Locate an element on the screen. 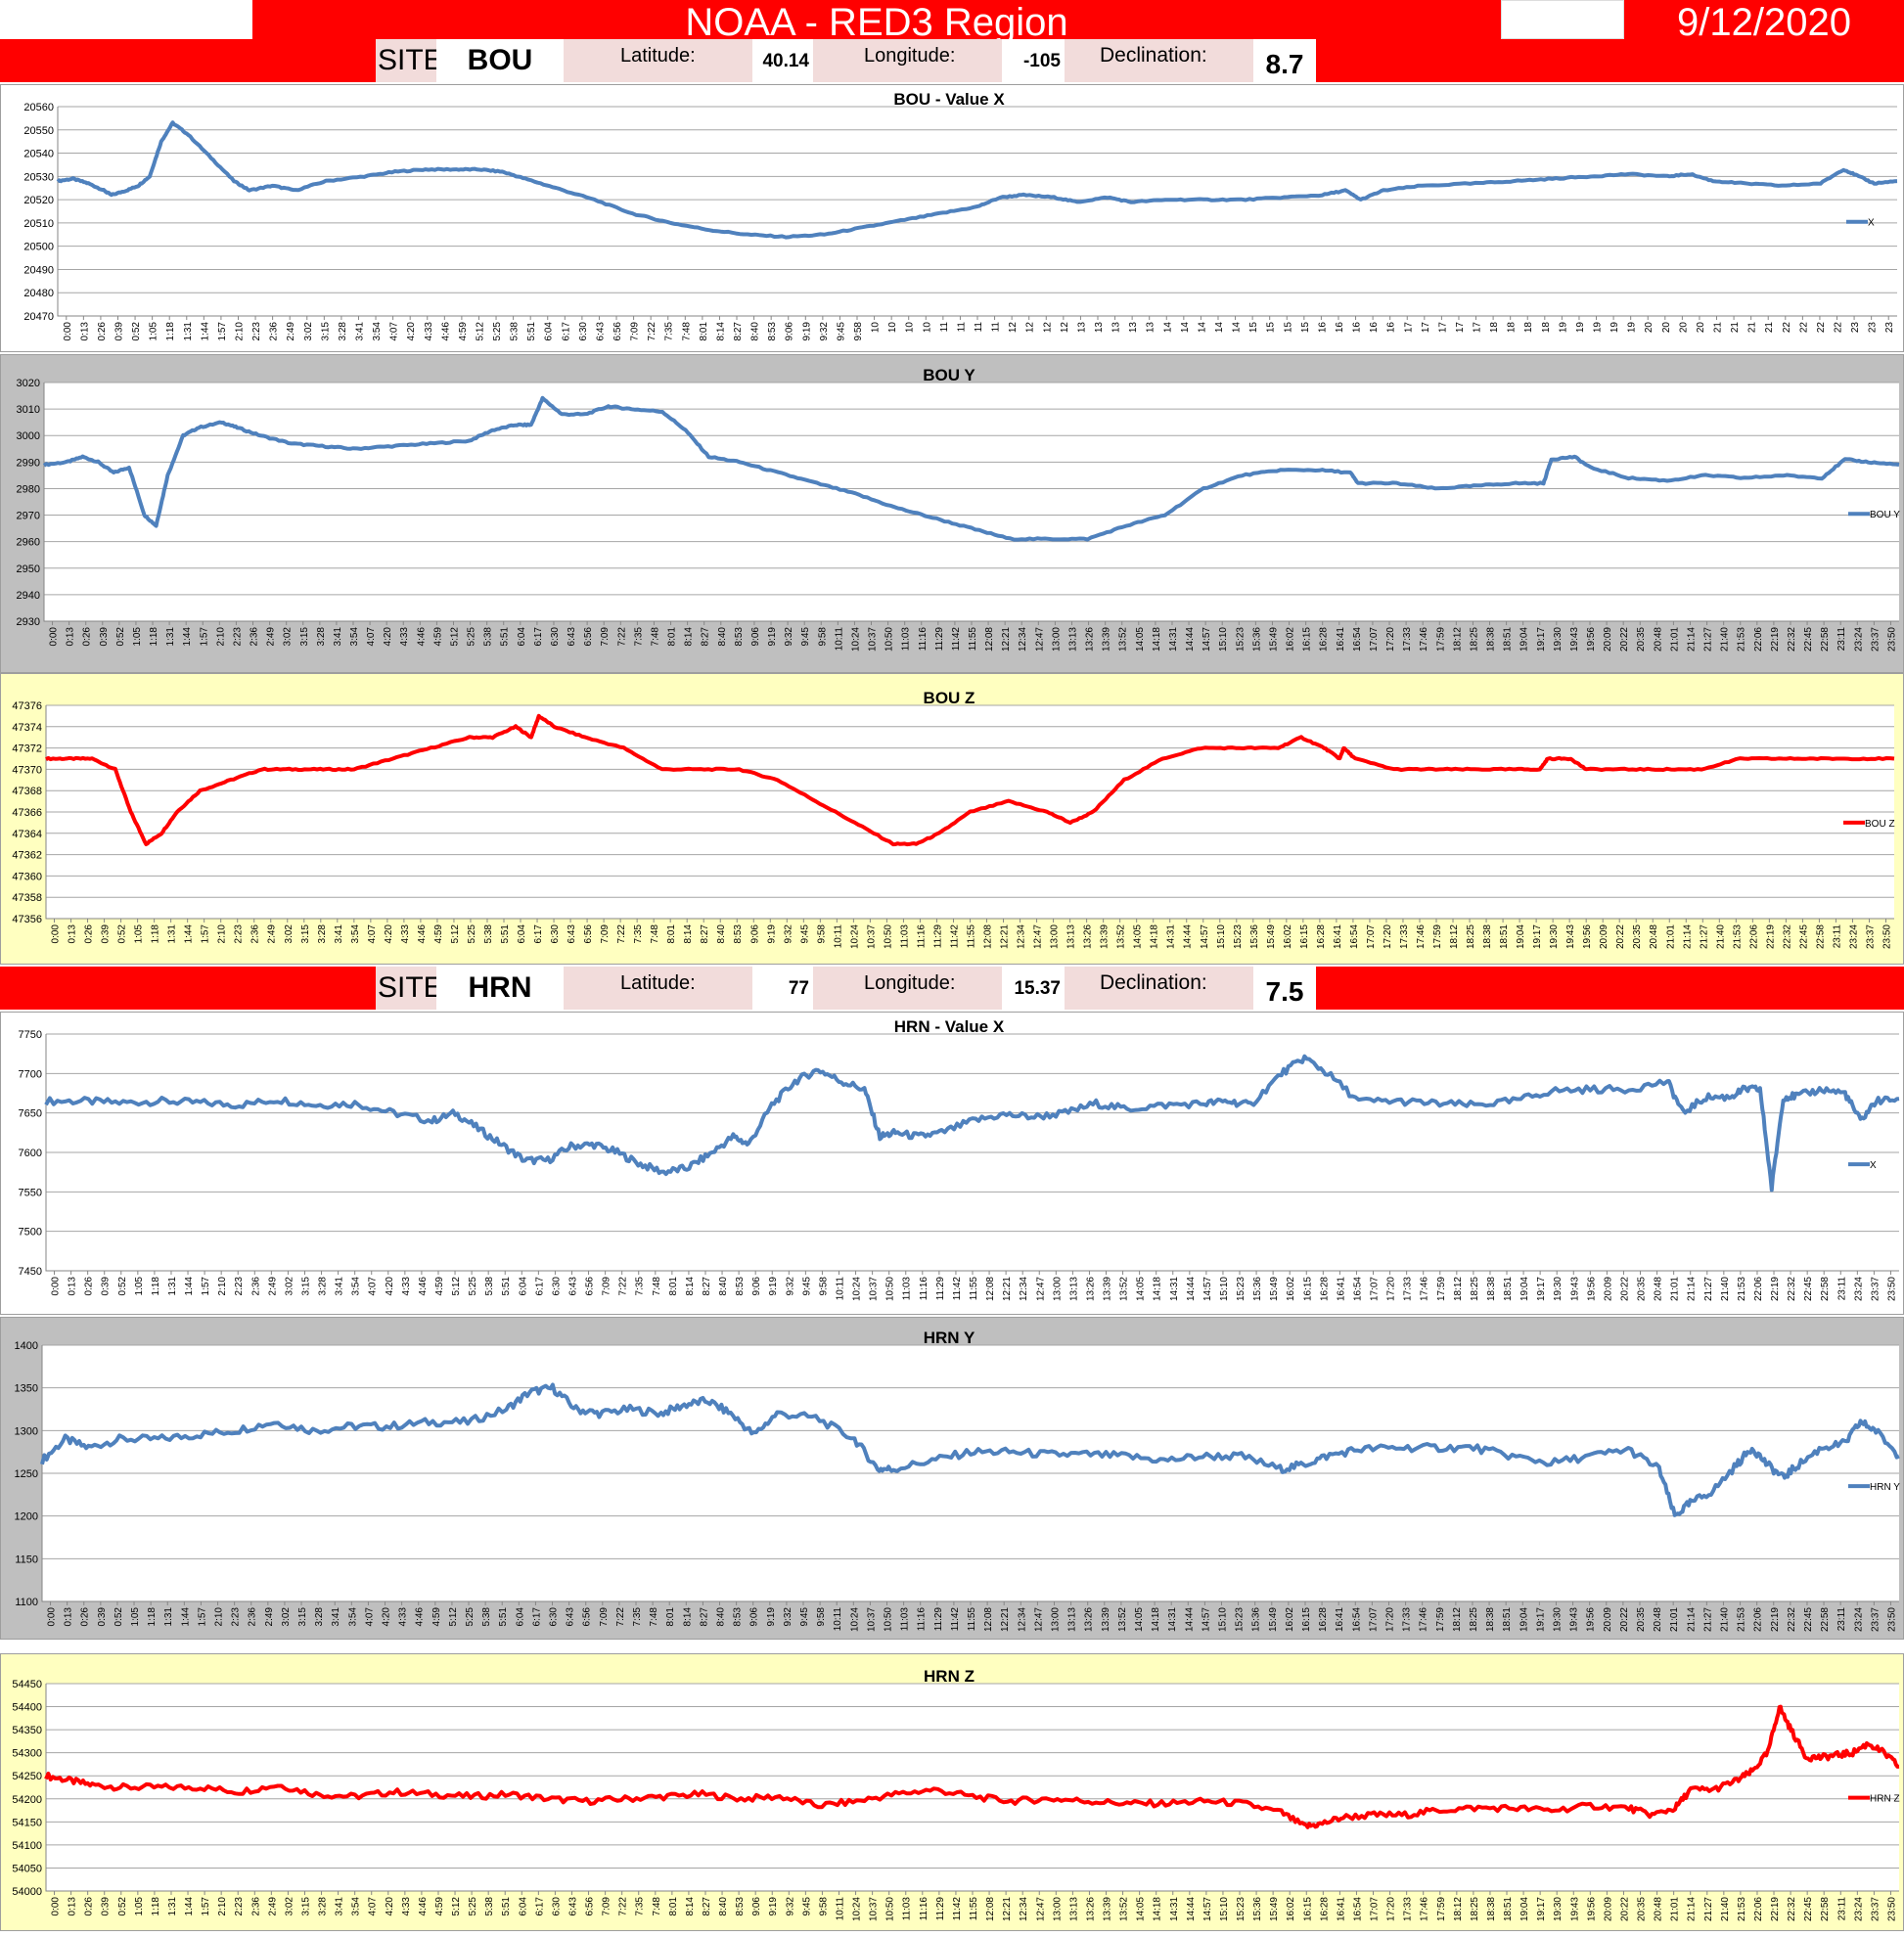 This screenshot has width=1904, height=1937. x-tick-label: 8:53 is located at coordinates (772, 331).